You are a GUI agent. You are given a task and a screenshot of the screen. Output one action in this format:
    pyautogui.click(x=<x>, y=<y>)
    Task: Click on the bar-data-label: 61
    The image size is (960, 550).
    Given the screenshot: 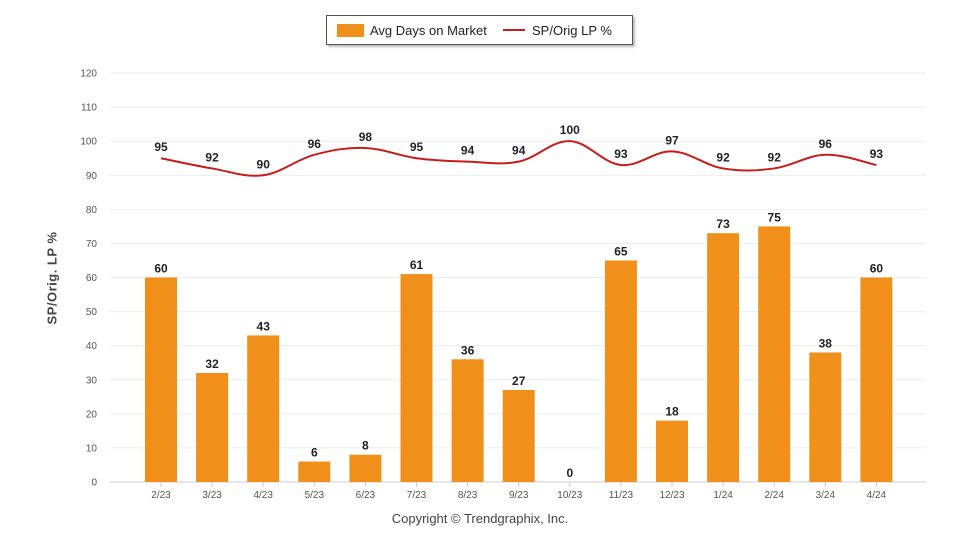 What is the action you would take?
    pyautogui.click(x=417, y=265)
    